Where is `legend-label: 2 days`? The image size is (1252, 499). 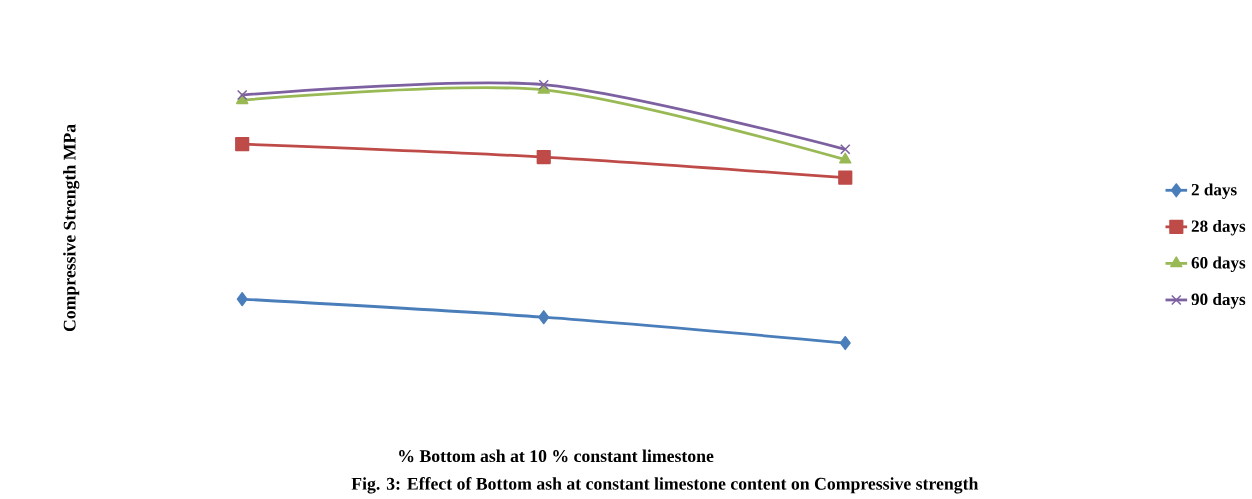 legend-label: 2 days is located at coordinates (1214, 191).